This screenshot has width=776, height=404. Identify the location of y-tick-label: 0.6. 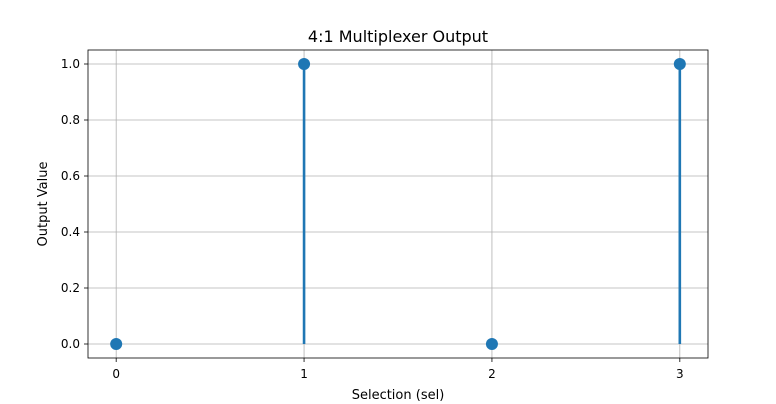
(70, 176).